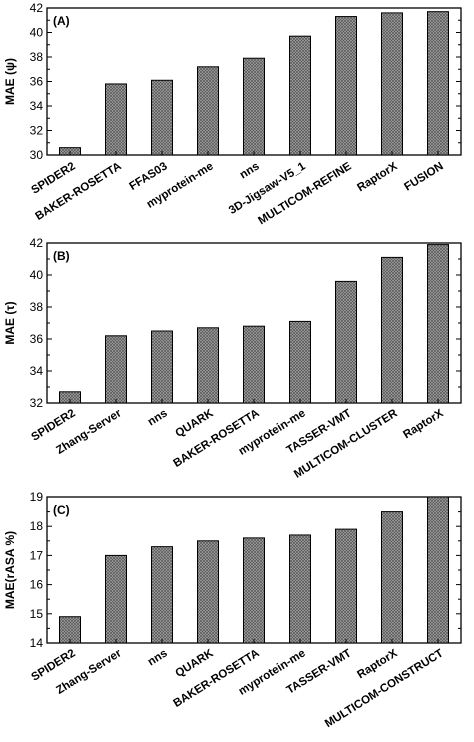 The image size is (474, 742). What do you see at coordinates (346, 86) in the screenshot?
I see `bar-multicom-refine` at bounding box center [346, 86].